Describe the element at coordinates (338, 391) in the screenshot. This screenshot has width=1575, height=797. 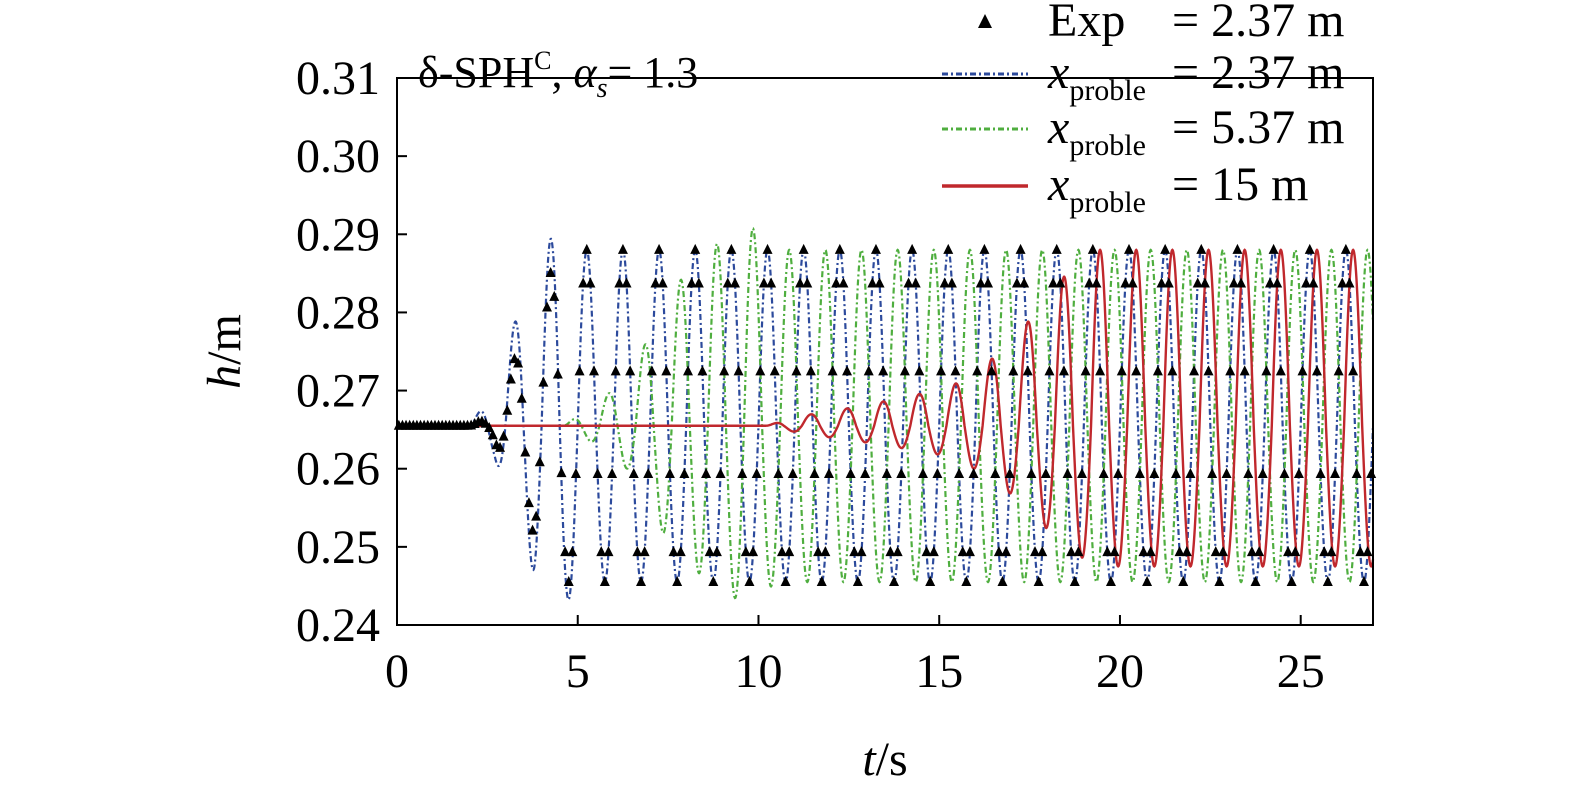
I see `y-tick-label: 0.27` at that location.